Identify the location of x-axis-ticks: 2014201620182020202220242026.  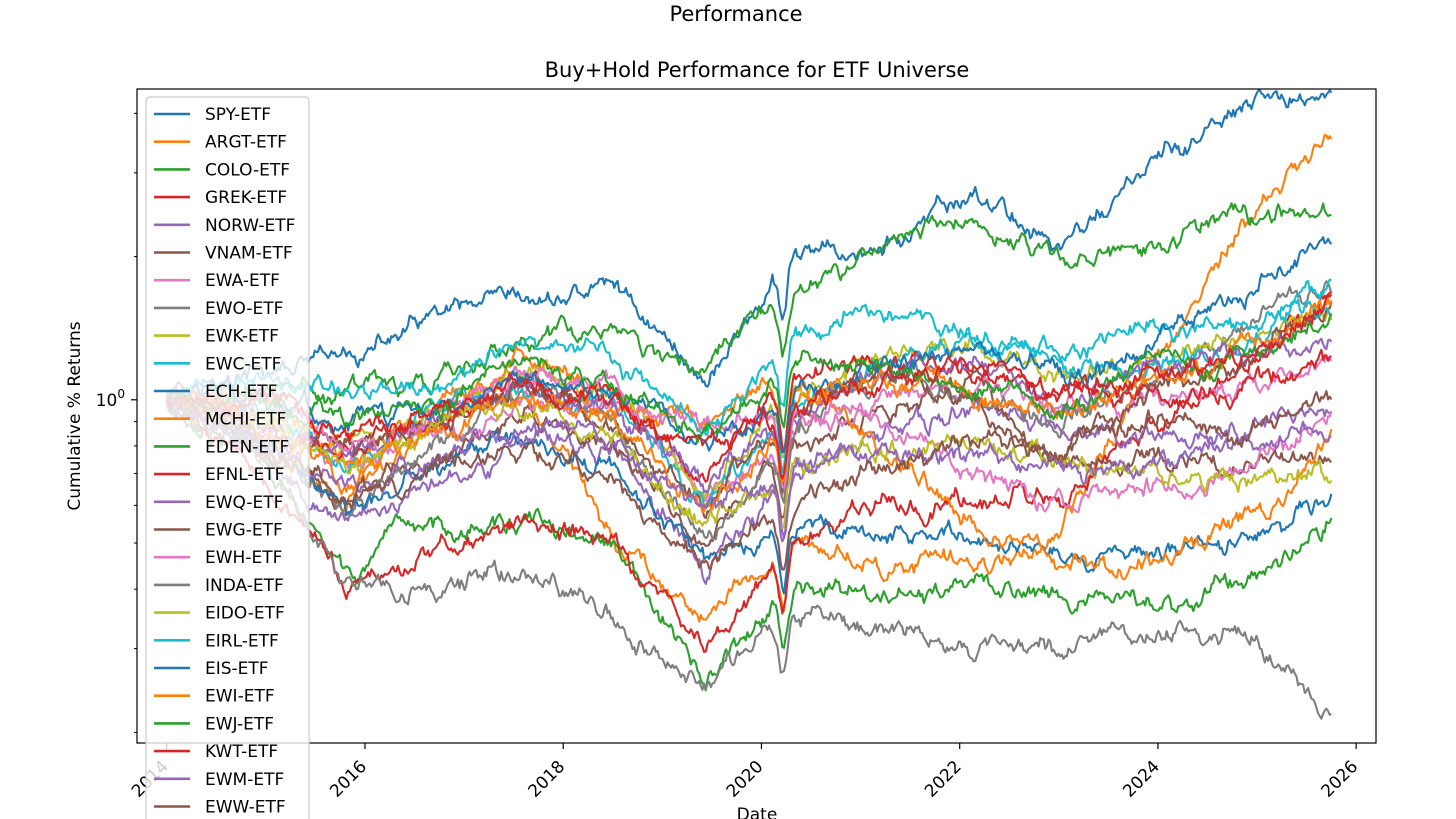
(745, 772).